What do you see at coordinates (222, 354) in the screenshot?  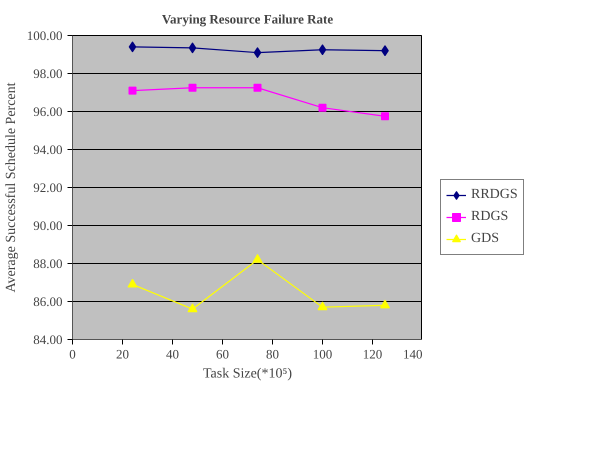 I see `x-tick-label: 60` at bounding box center [222, 354].